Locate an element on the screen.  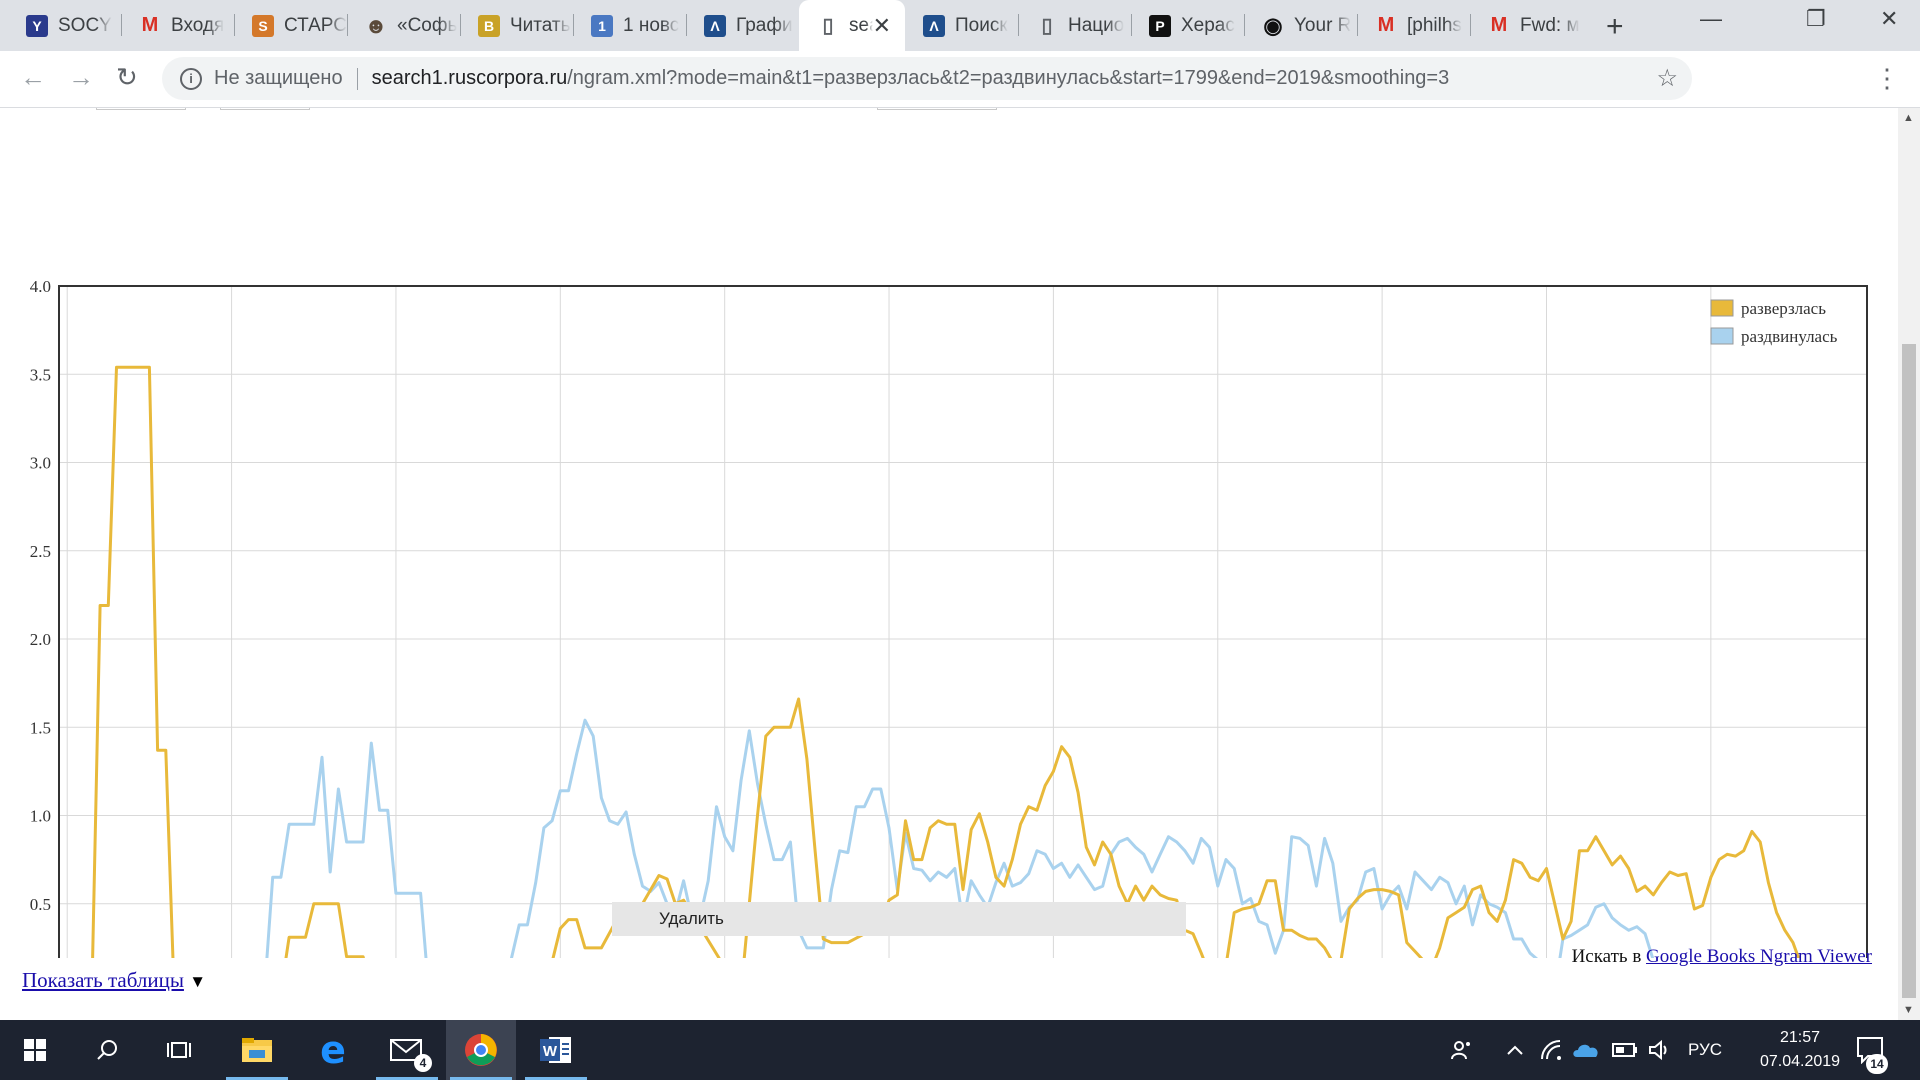
forward-button: → is located at coordinates (81, 77).